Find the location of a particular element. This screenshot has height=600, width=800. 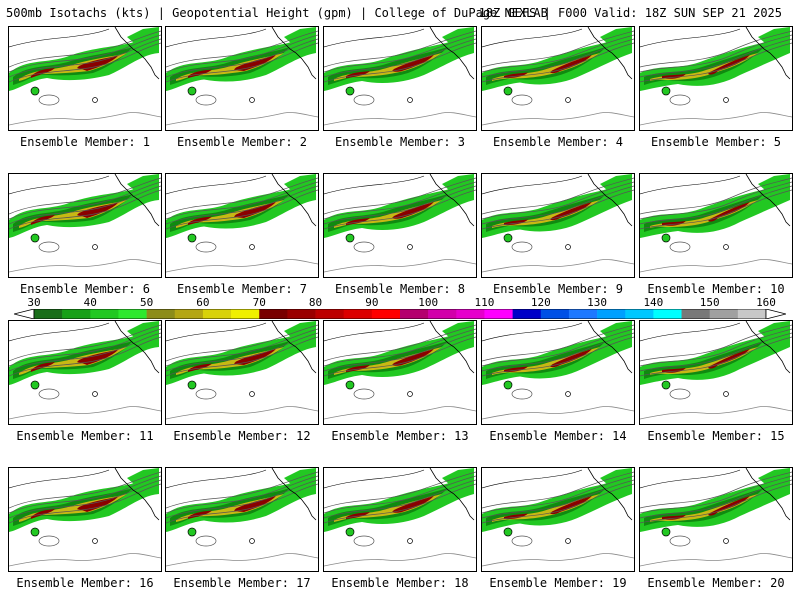

ensemble-member-label: Ensemble Member: 10 is located at coordinates (716, 289).